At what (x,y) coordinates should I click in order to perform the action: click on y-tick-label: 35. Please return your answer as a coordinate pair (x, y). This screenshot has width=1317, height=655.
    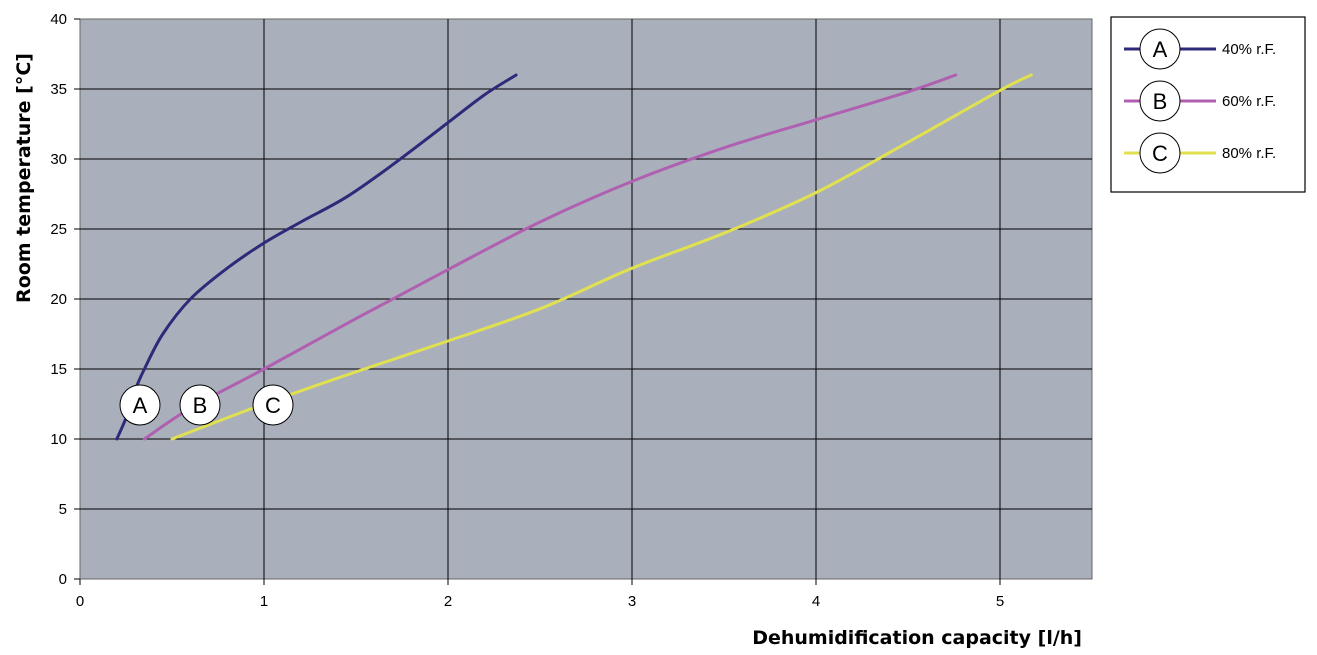
    Looking at the image, I should click on (58, 89).